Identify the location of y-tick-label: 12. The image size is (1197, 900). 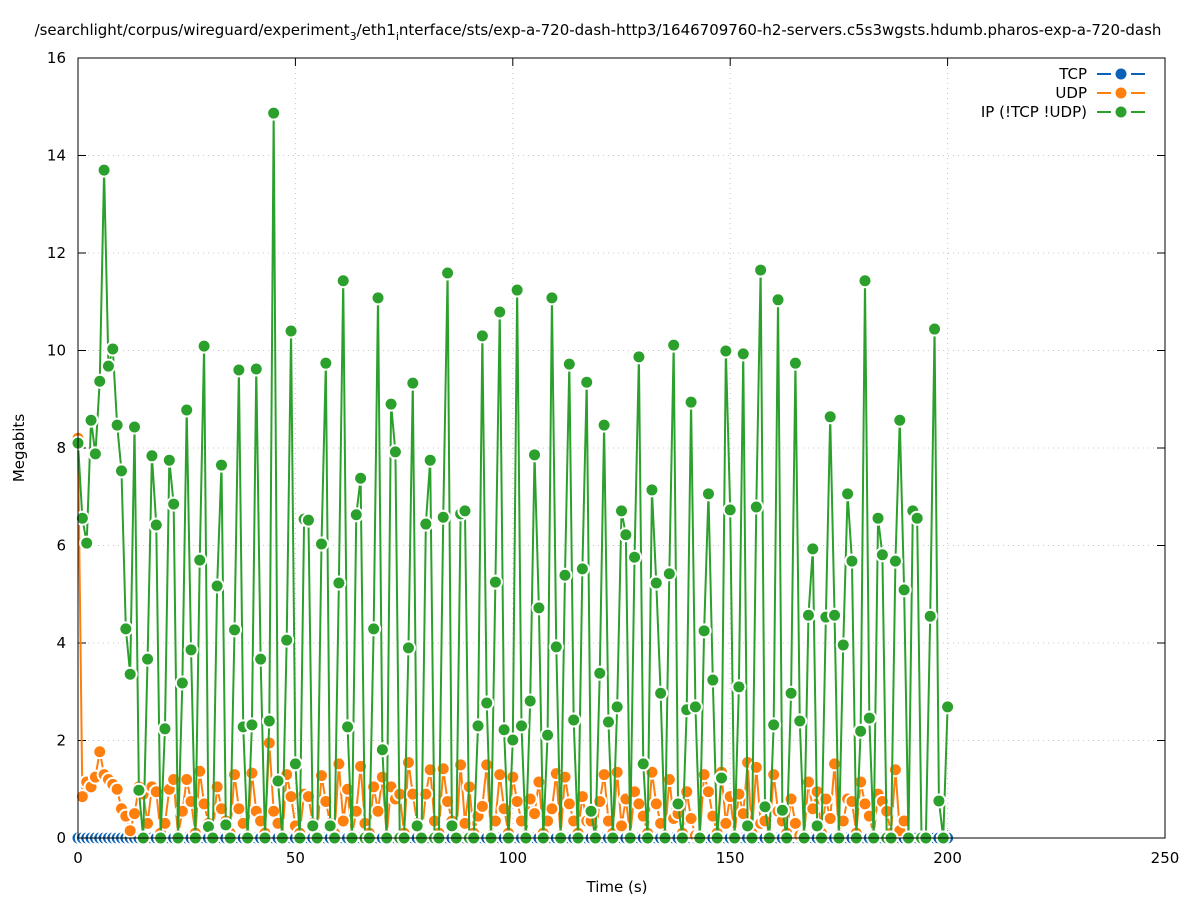
(56, 253).